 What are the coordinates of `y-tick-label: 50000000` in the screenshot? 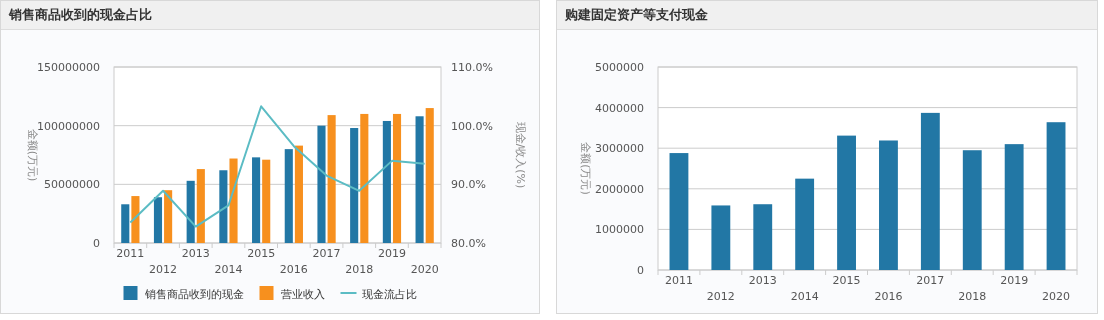 It's located at (72, 185).